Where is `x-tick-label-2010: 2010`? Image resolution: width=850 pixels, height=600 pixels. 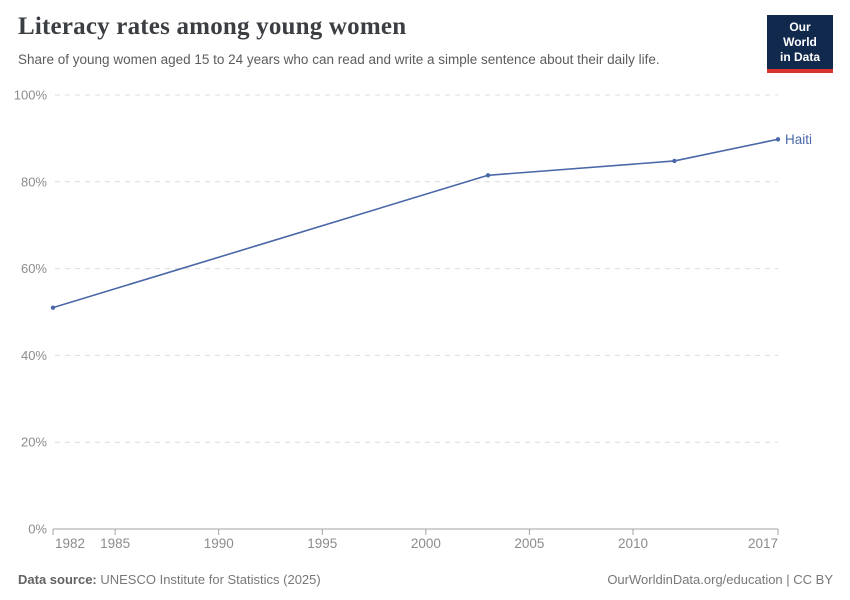 x-tick-label-2010: 2010 is located at coordinates (633, 543).